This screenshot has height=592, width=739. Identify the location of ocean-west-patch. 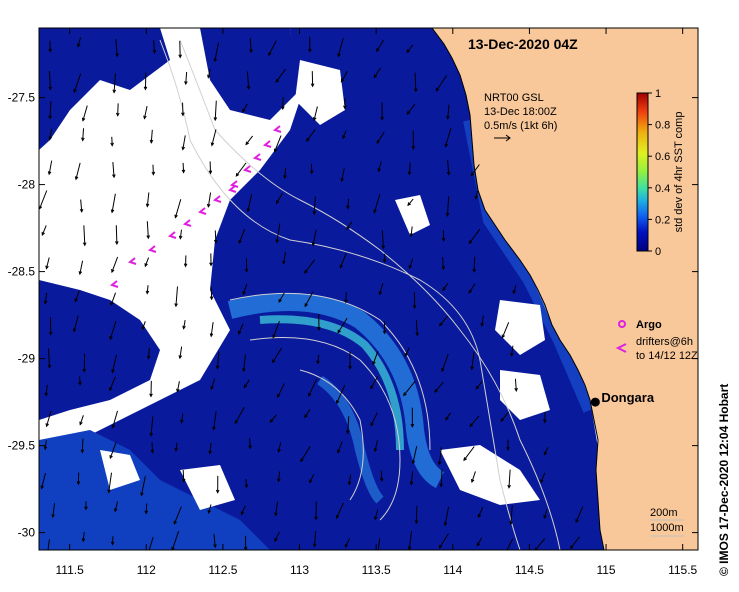
(99, 350).